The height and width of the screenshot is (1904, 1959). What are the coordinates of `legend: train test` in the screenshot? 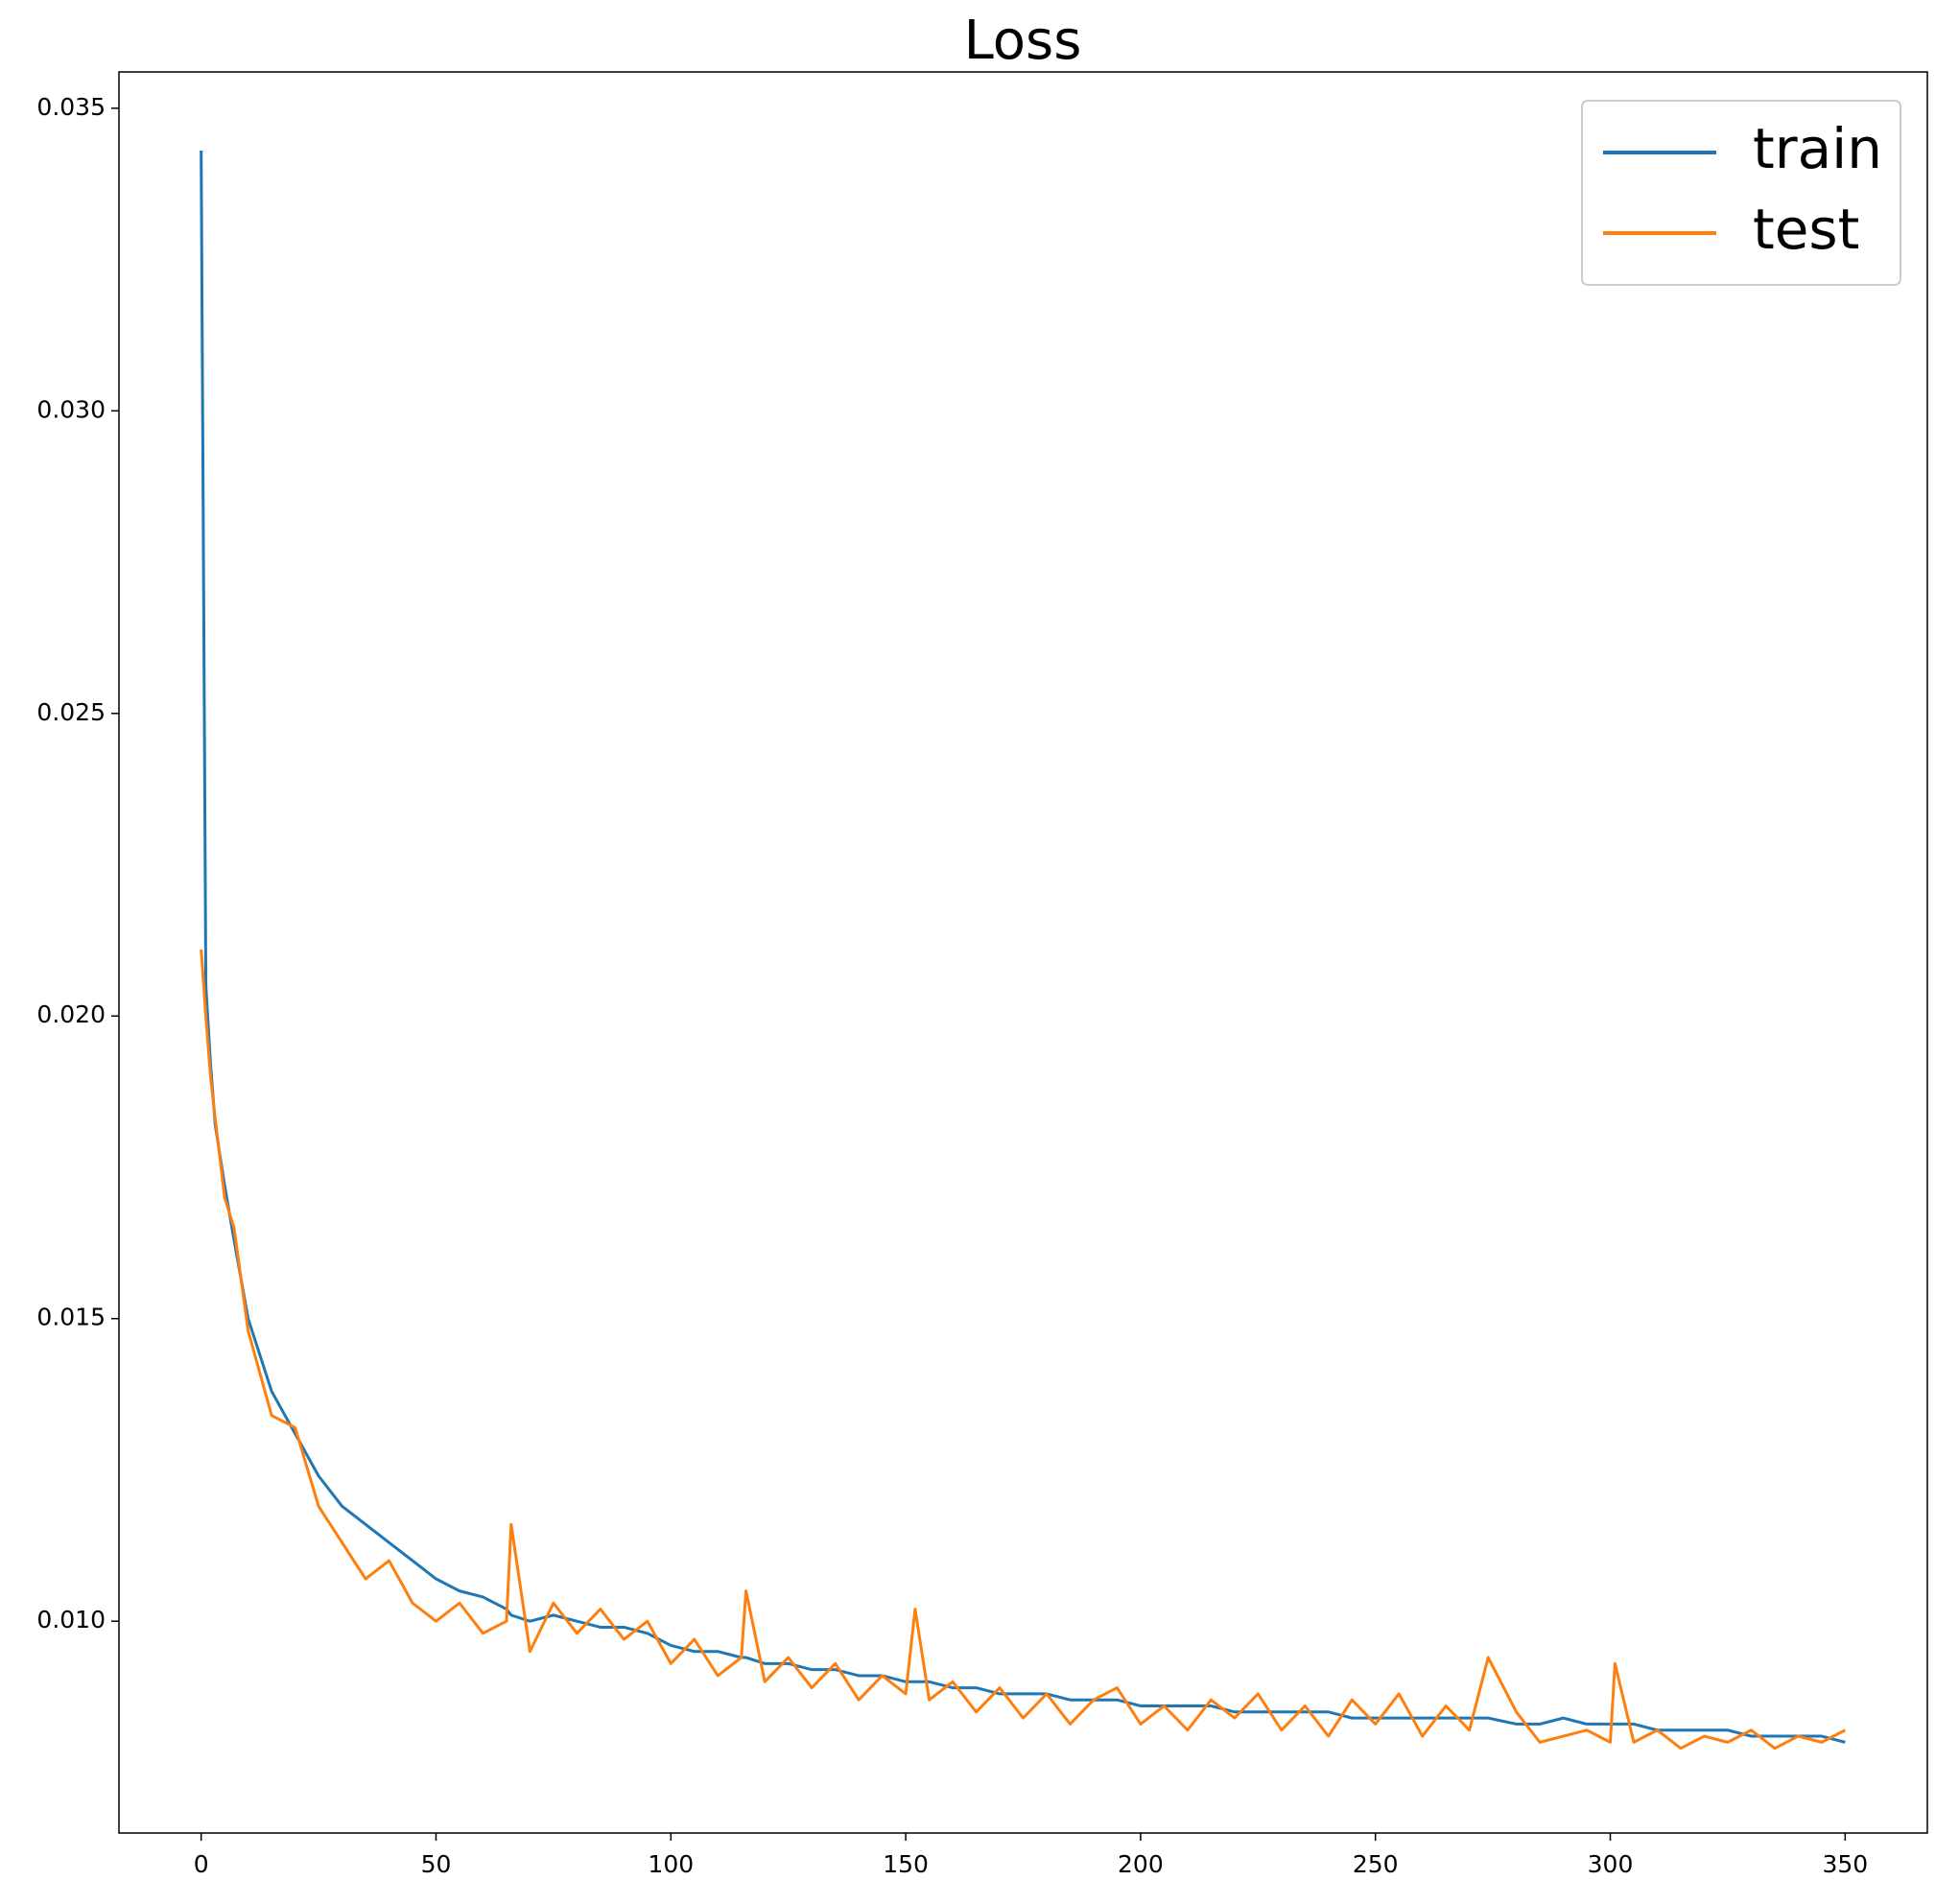 It's located at (1741, 193).